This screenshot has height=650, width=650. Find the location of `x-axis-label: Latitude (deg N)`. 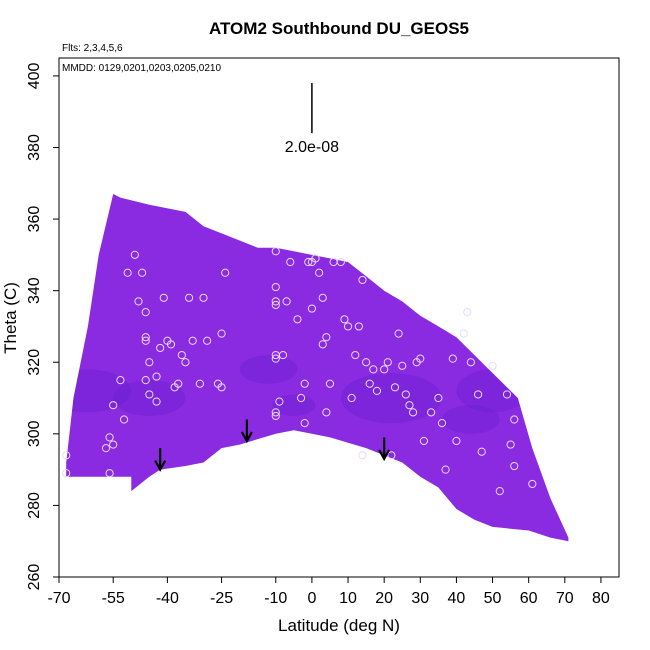

x-axis-label: Latitude (deg N) is located at coordinates (339, 625).